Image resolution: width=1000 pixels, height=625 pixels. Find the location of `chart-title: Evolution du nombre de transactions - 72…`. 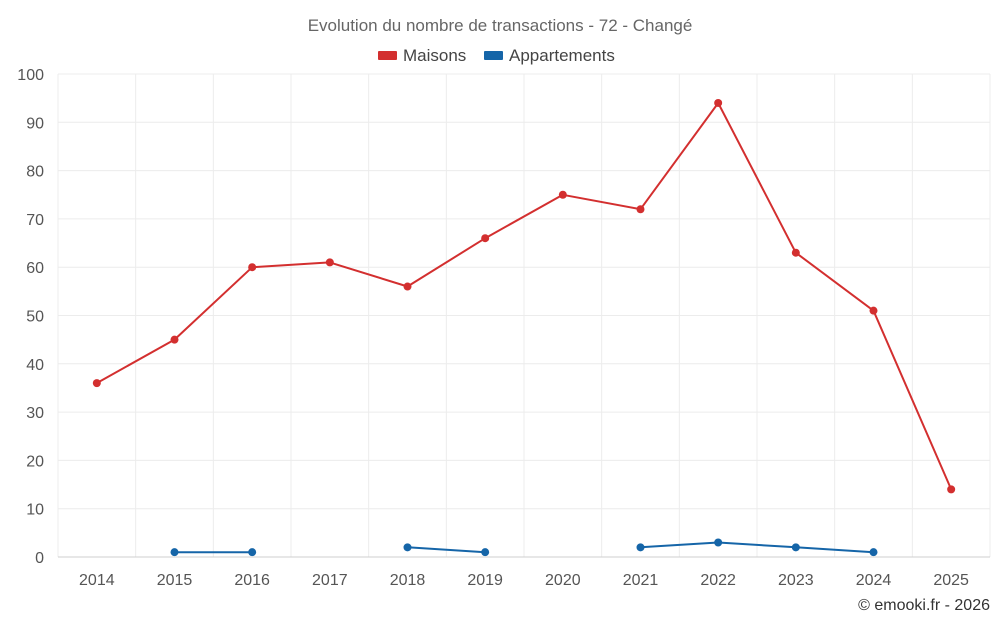

chart-title: Evolution du nombre de transactions - 72… is located at coordinates (500, 25).